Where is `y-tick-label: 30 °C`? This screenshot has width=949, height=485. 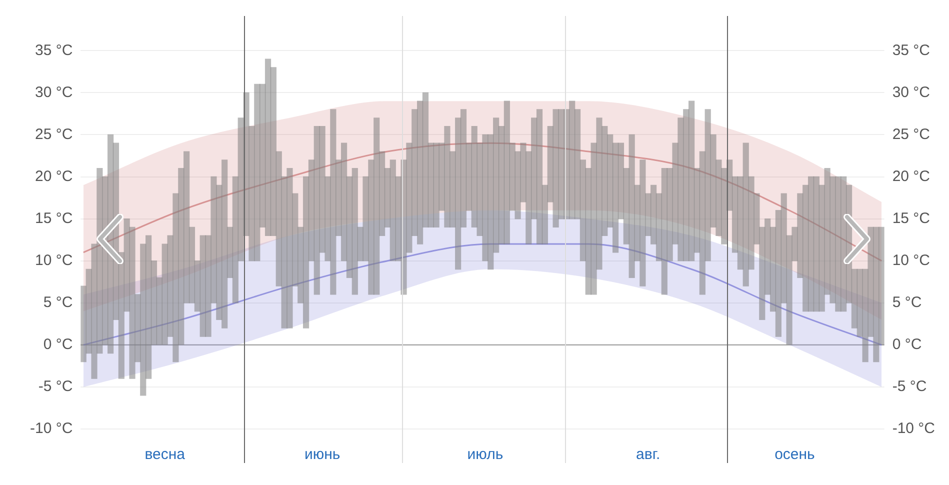 y-tick-label: 30 °C is located at coordinates (53, 92).